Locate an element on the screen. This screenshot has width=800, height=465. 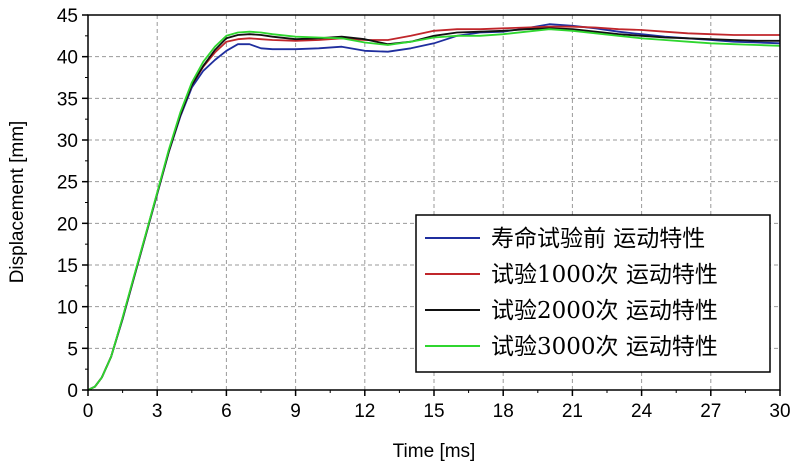
y-tick-label: 15 is located at coordinates (67, 266).